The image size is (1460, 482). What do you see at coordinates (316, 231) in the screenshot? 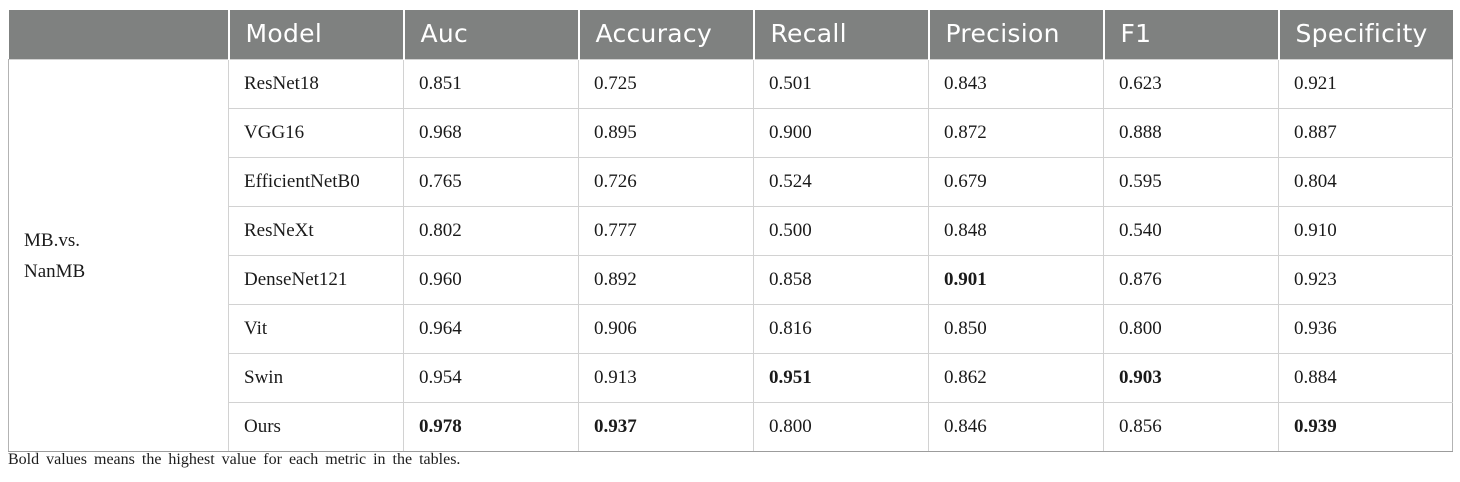
I see `model-name-cell: ResNeXt` at bounding box center [316, 231].